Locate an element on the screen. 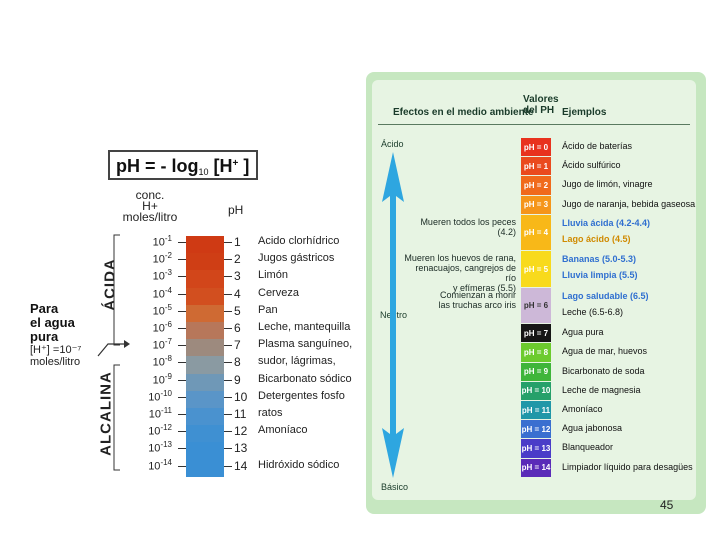 The height and width of the screenshot is (540, 720). conc-value: 10-9 is located at coordinates (162, 379).